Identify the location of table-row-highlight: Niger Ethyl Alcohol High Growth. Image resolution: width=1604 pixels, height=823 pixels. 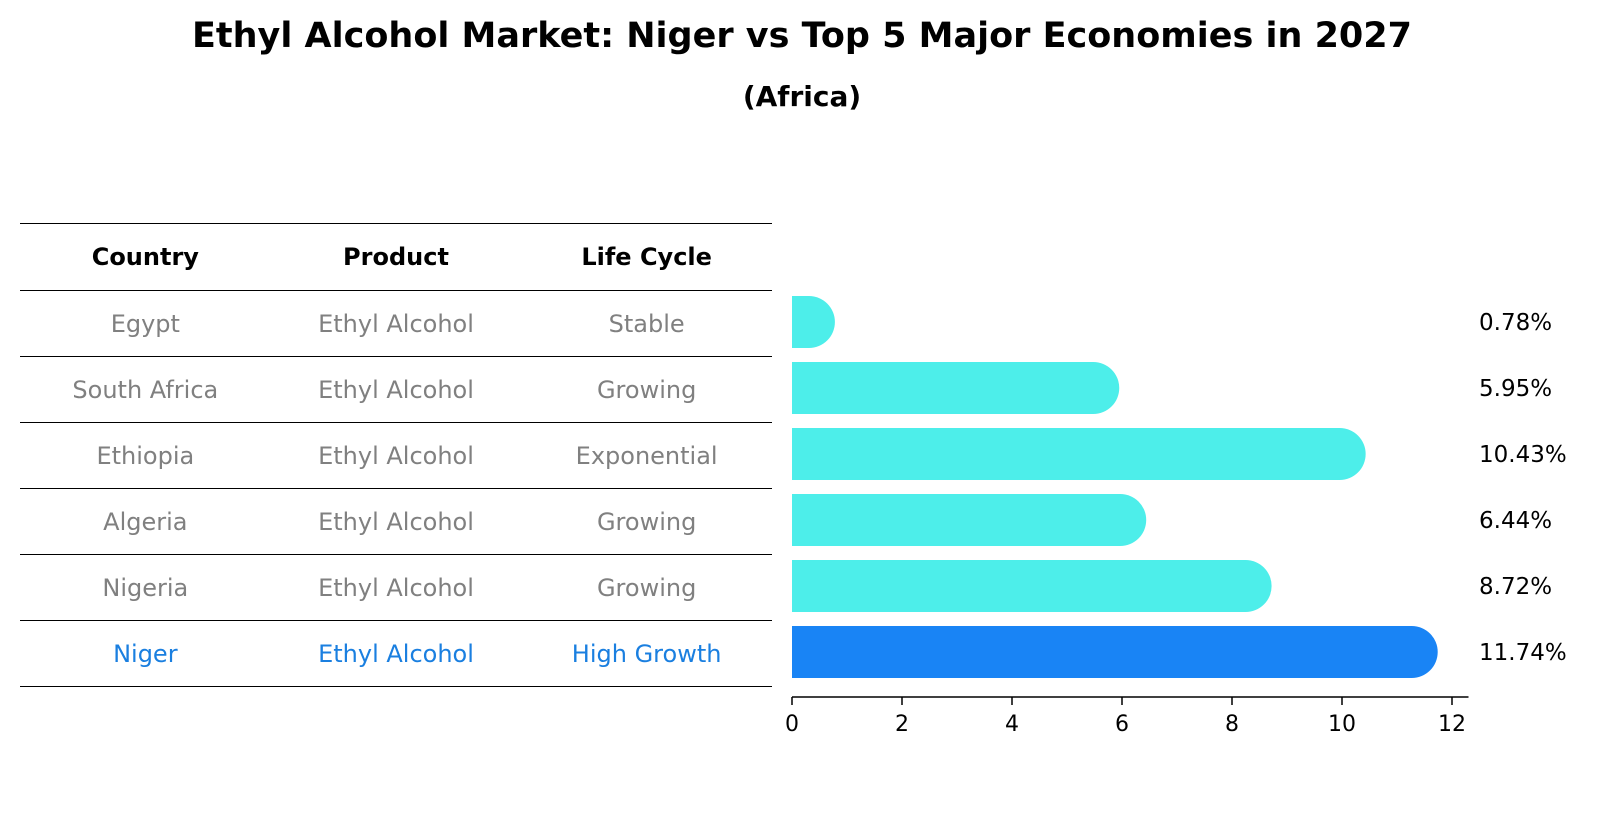
(396, 654).